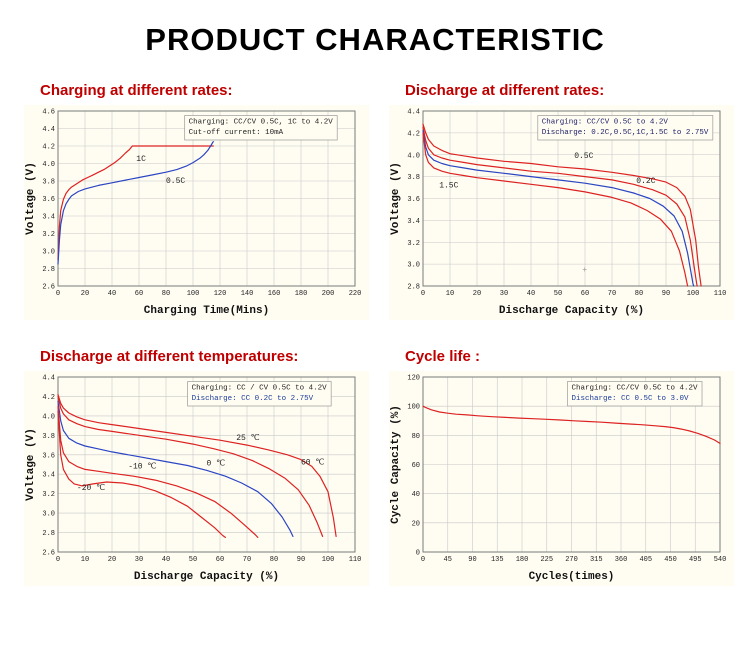 The width and height of the screenshot is (750, 654). Describe the element at coordinates (635, 389) in the screenshot. I see `svg-text: Charging: CC/CV 0.5C to 4.2V` at that location.